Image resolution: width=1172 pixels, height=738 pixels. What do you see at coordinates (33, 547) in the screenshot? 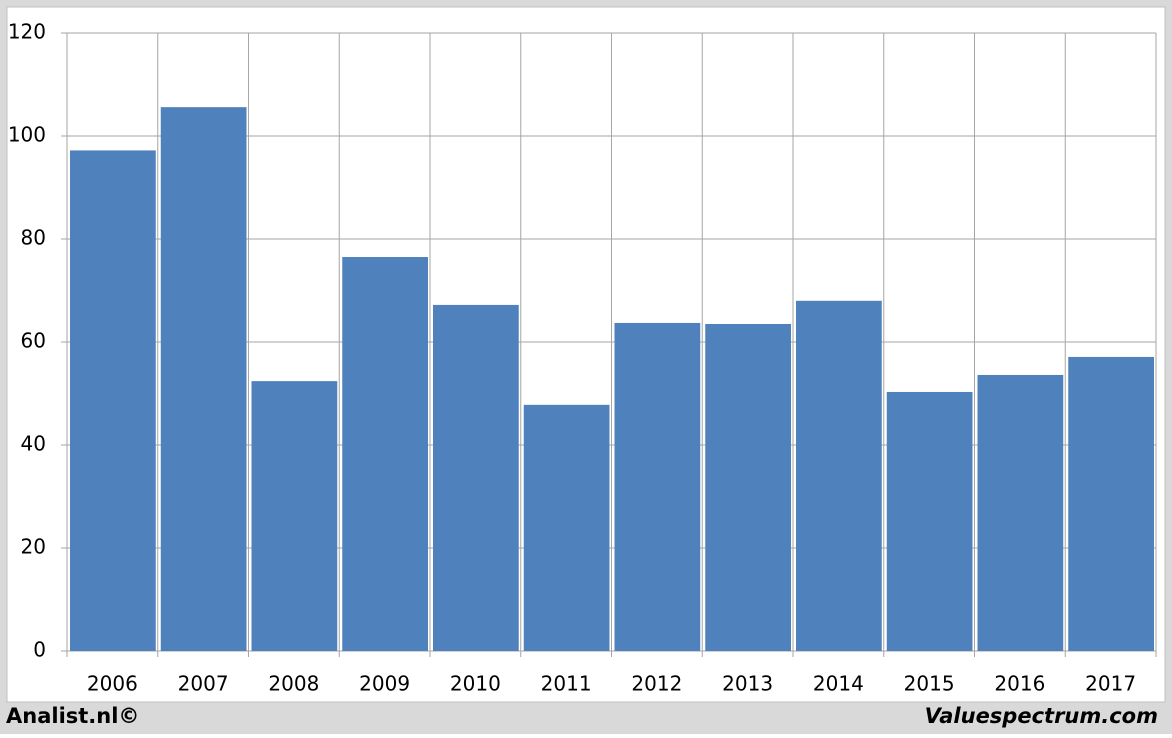
I see `y-tick-label: 20` at bounding box center [33, 547].